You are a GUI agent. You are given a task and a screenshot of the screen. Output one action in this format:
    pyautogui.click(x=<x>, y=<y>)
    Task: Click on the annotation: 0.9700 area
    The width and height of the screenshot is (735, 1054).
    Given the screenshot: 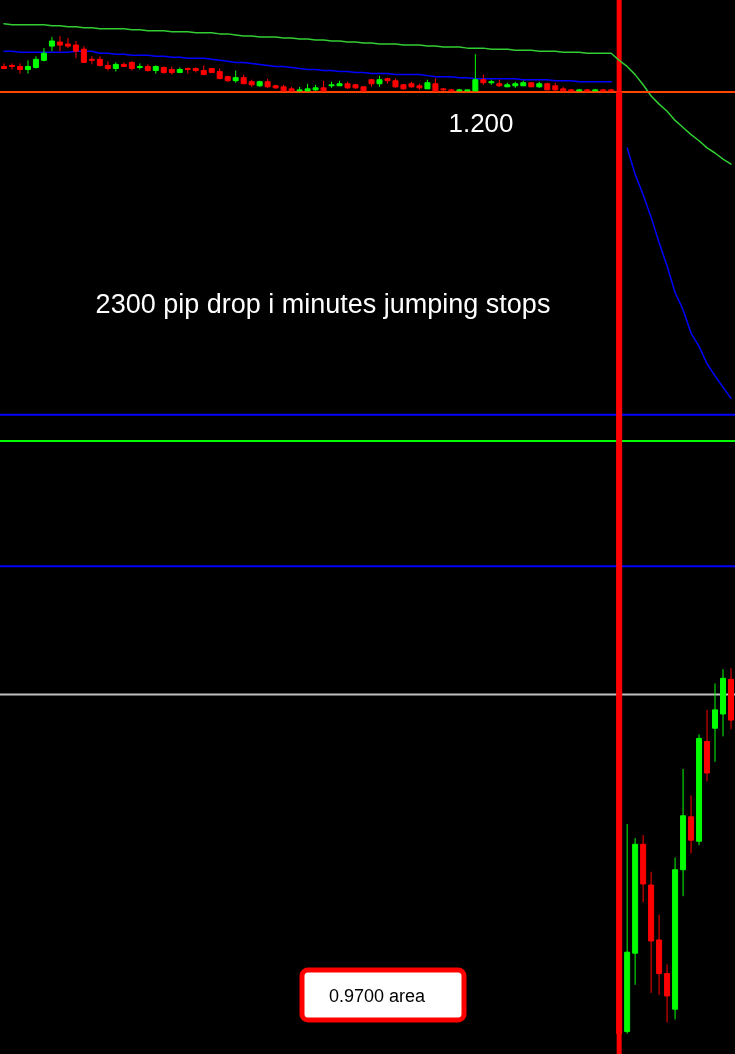 What is the action you would take?
    pyautogui.click(x=377, y=996)
    